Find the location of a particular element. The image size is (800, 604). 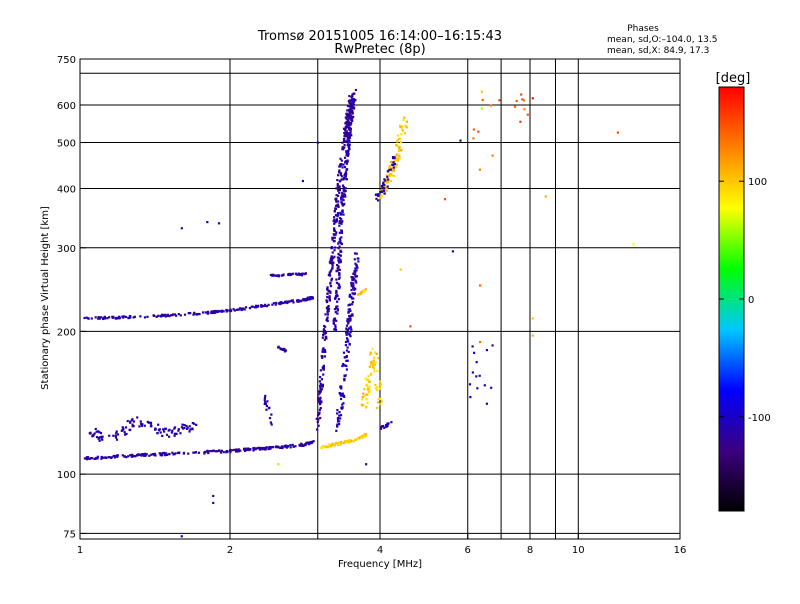

x-axis-ticks: 1 2 4 6 8 10 16 is located at coordinates (381, 544).